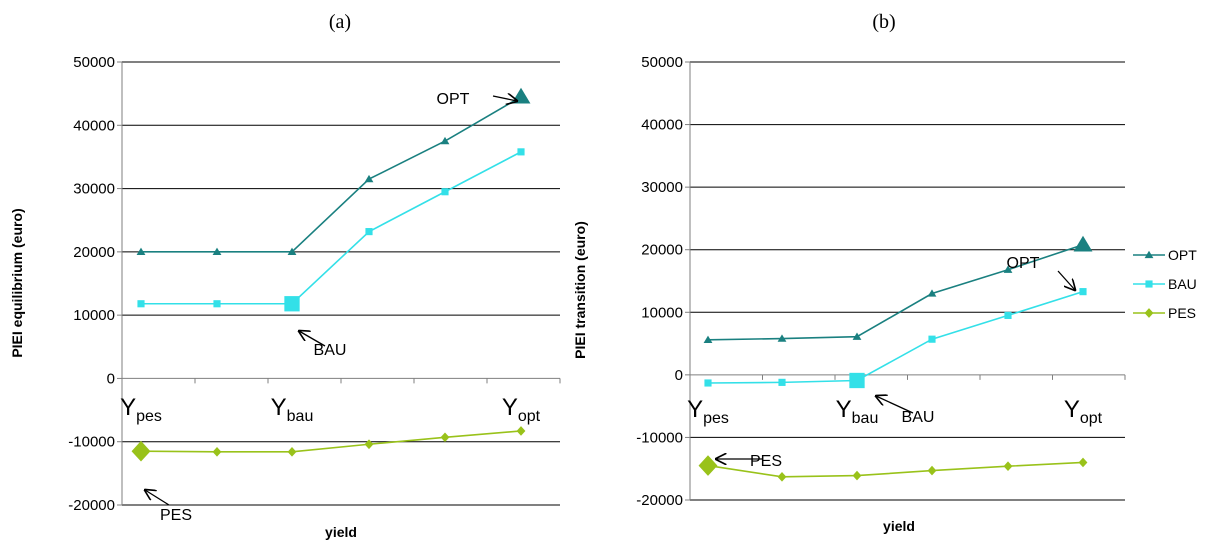 This screenshot has height=552, width=1220. What do you see at coordinates (1182, 284) in the screenshot?
I see `legend-label-bau: BAU` at bounding box center [1182, 284].